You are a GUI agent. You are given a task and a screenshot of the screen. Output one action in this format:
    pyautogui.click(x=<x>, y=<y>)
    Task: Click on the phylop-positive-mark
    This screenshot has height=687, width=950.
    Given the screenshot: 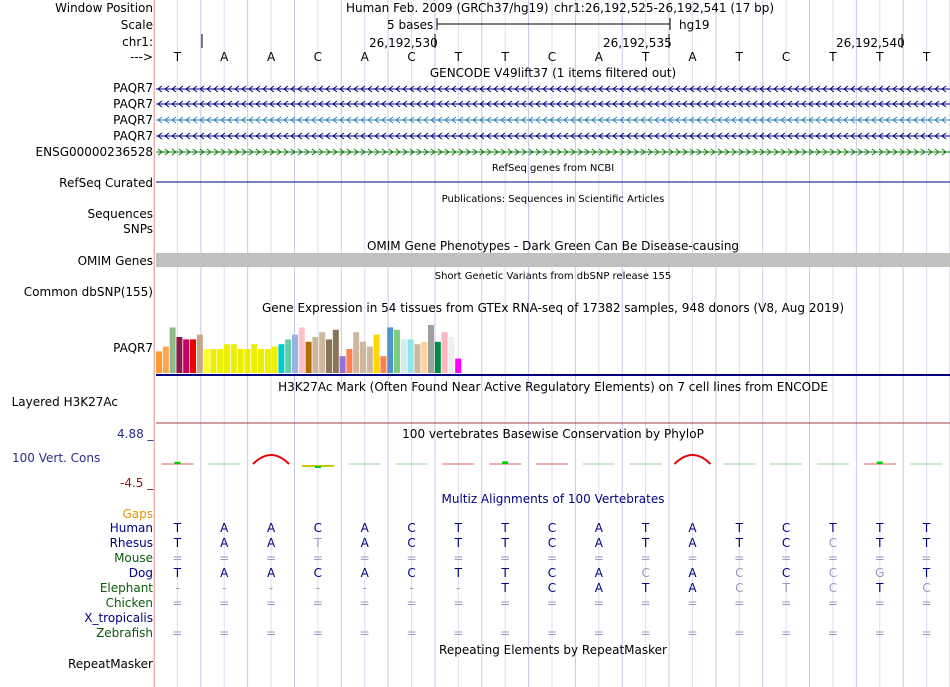 What is the action you would take?
    pyautogui.click(x=879, y=462)
    